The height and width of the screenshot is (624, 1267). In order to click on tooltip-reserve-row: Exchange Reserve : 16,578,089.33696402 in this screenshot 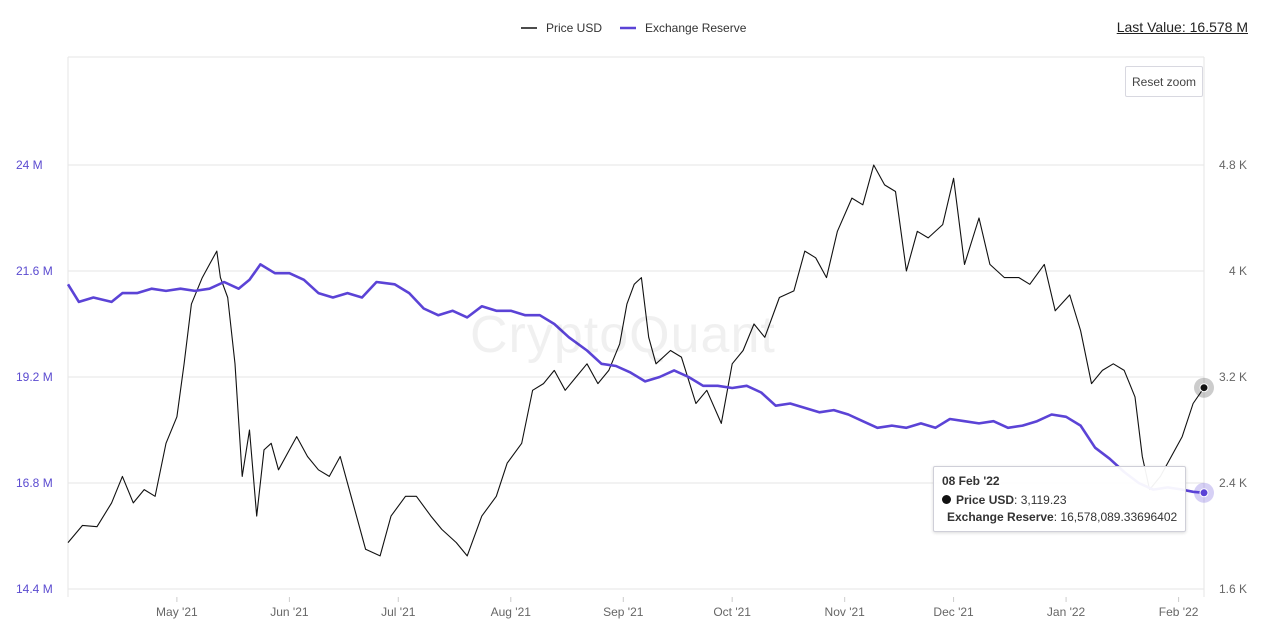, I will do `click(1059, 516)`.